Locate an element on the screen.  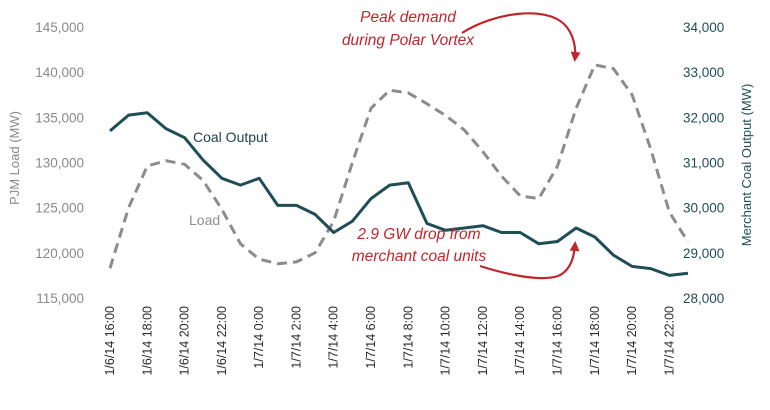
y-left-tick-label: 145,000 is located at coordinates (59, 27).